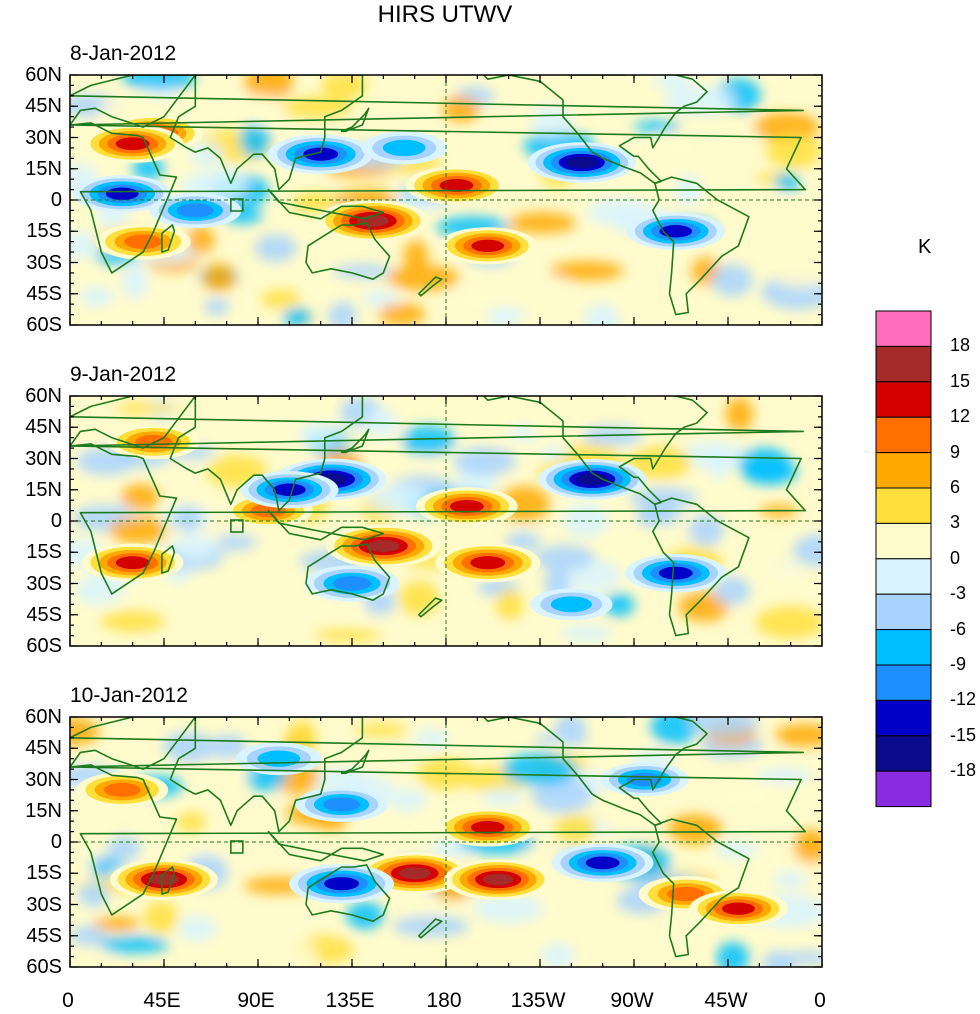 The image size is (980, 1014). I want to click on lon-label: 180, so click(444, 1000).